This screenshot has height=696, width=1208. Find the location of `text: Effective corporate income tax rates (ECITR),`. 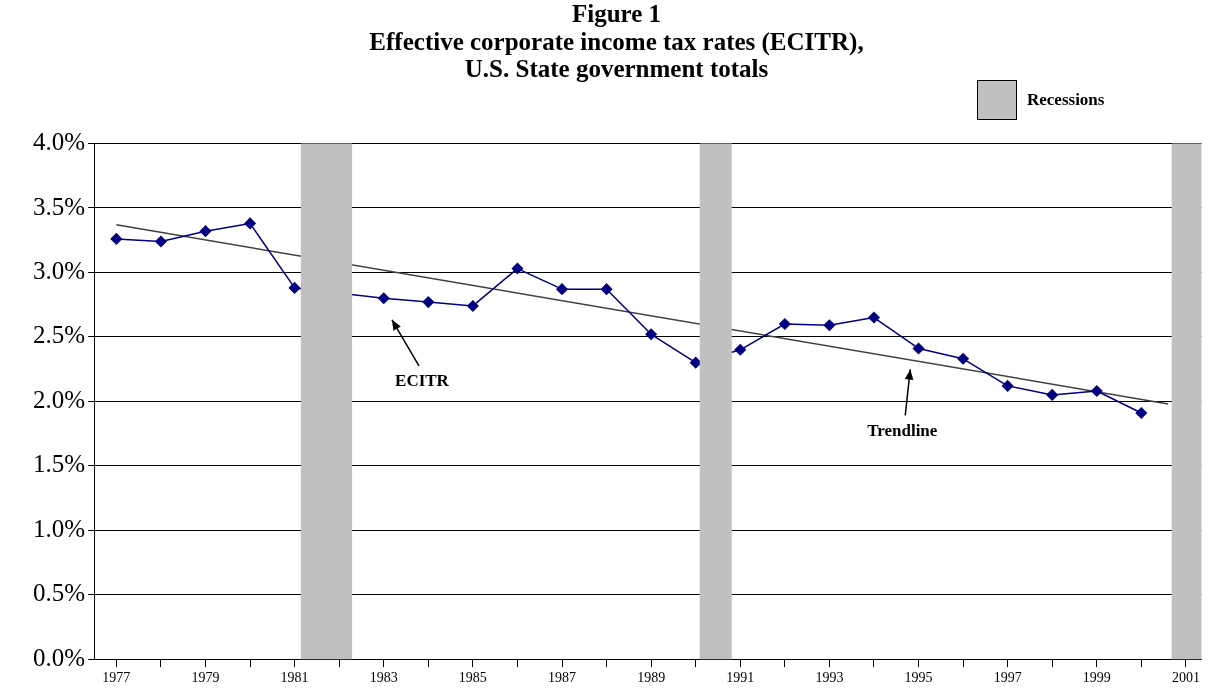

text: Effective corporate income tax rates (ECITR), is located at coordinates (616, 41).